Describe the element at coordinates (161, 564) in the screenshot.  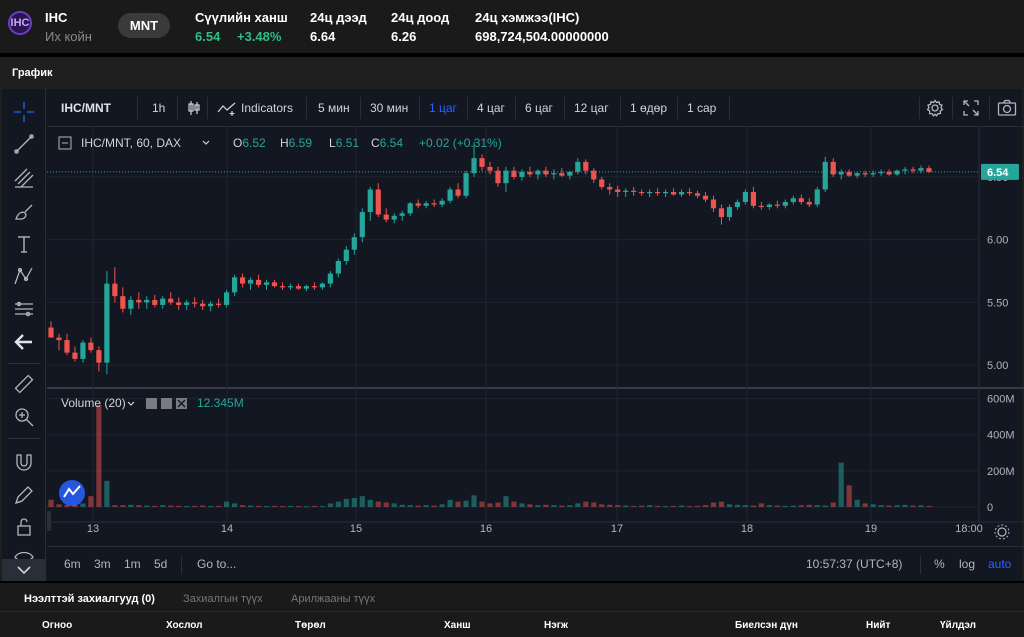
I see `range-5d: 5d` at that location.